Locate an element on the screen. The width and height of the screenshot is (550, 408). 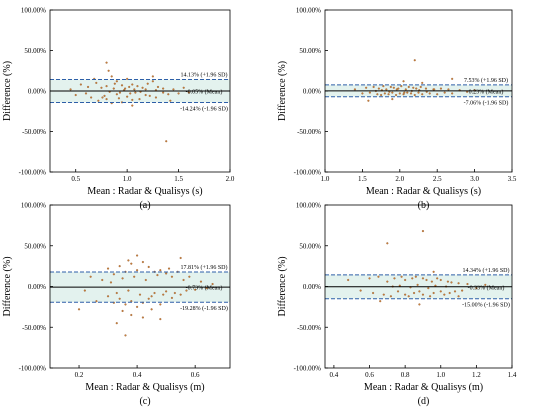
x-tick-label: 1.0 is located at coordinates (325, 179).